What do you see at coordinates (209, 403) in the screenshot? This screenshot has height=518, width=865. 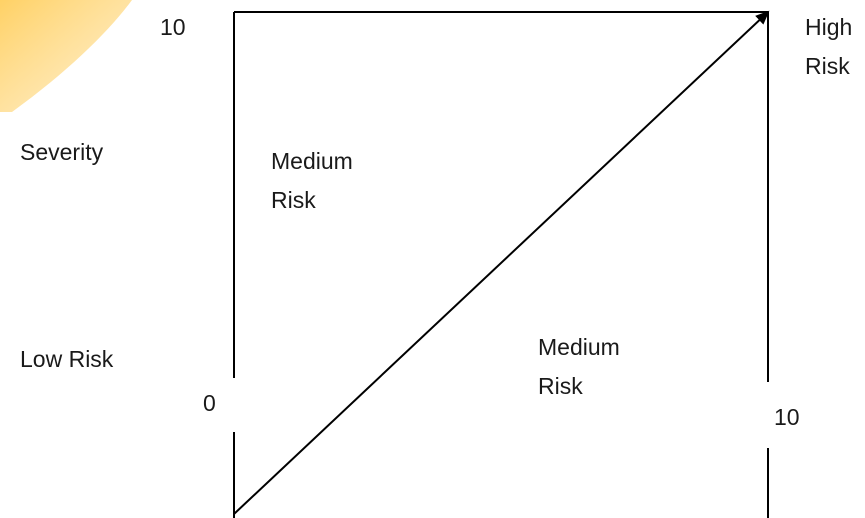 I see `y-min-label: 0` at bounding box center [209, 403].